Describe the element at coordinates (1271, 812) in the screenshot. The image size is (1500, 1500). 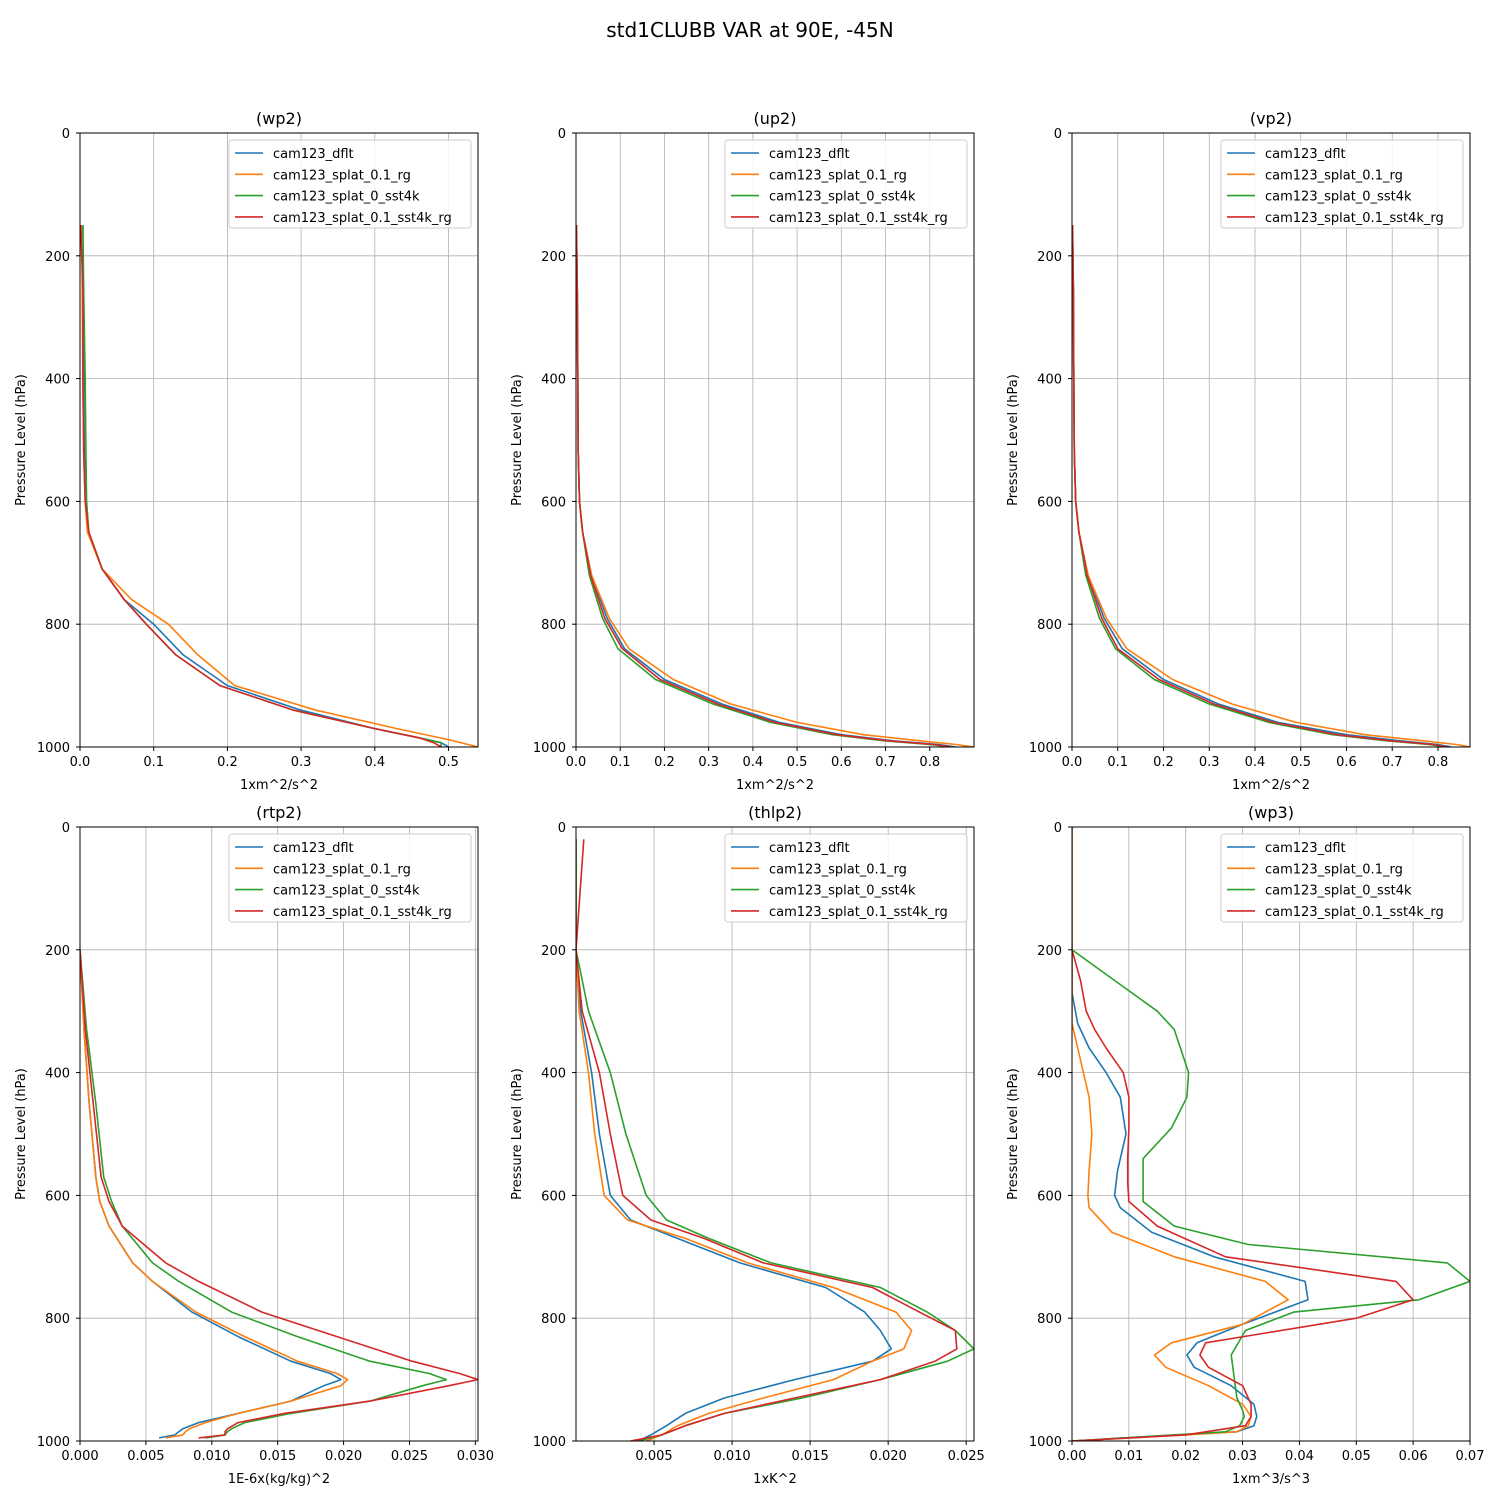
I see `subplot-title: (wp3)` at that location.